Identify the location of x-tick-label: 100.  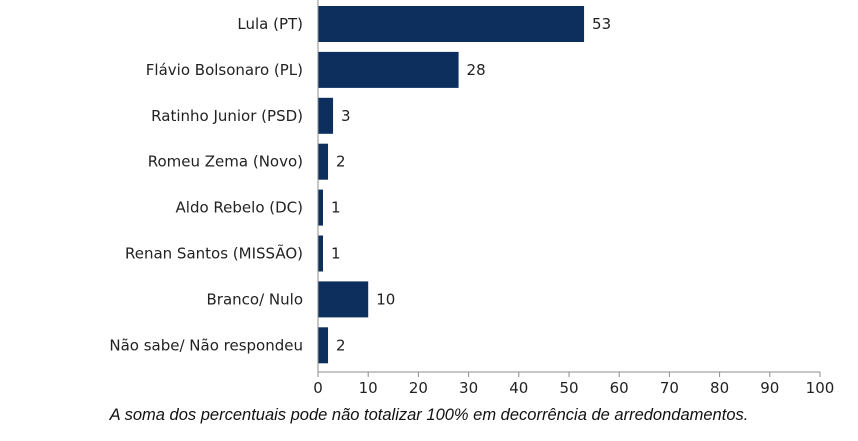
(820, 388).